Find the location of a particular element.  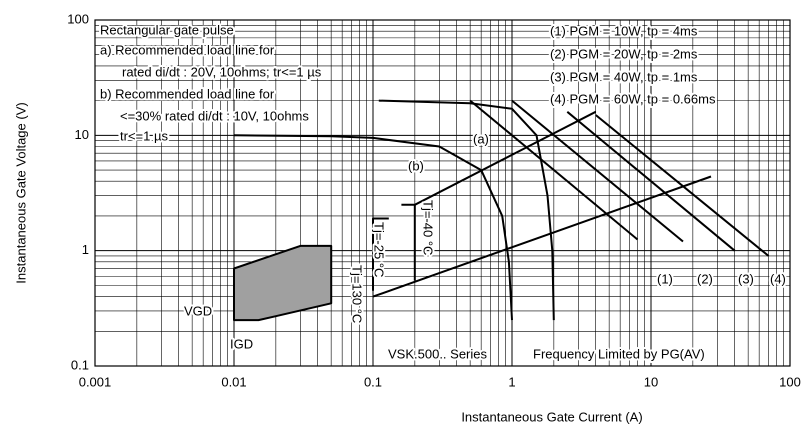

annotation: <=30% rated di/dt : 10V, 10ohms is located at coordinates (214, 115).